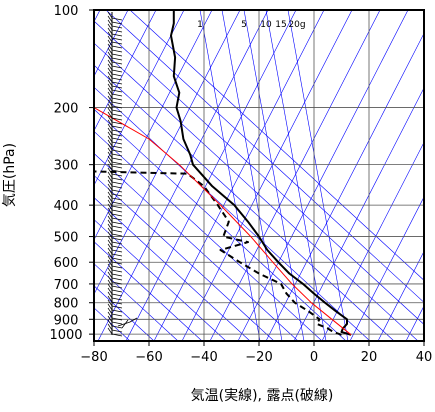  Describe the element at coordinates (66, 320) in the screenshot. I see `y-tick-label: 900` at that location.